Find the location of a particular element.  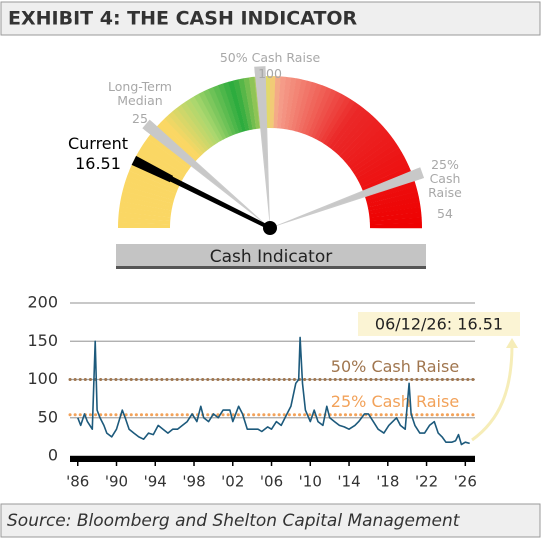

marker-value: 54 is located at coordinates (445, 213).